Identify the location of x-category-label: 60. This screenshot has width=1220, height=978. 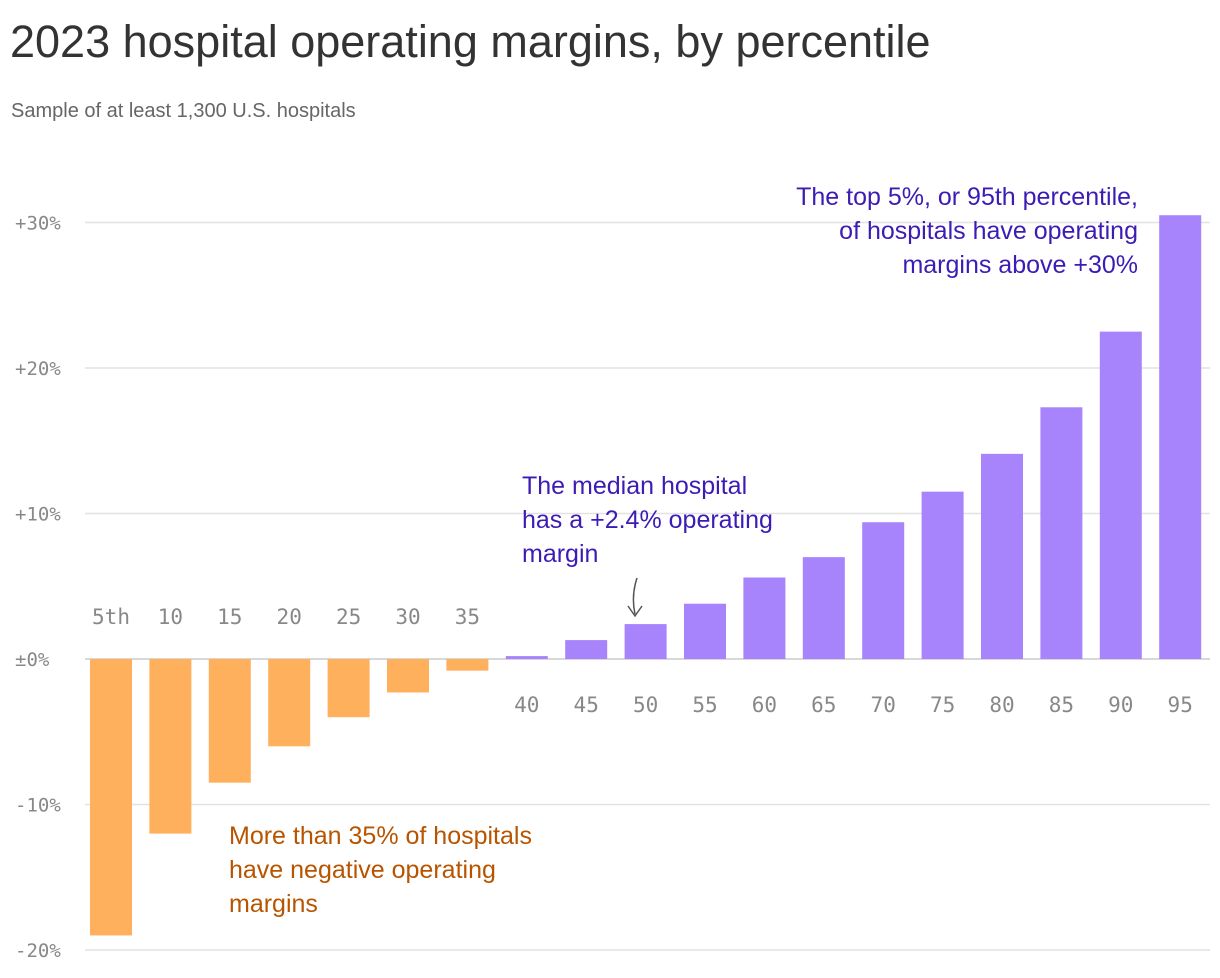
(764, 705).